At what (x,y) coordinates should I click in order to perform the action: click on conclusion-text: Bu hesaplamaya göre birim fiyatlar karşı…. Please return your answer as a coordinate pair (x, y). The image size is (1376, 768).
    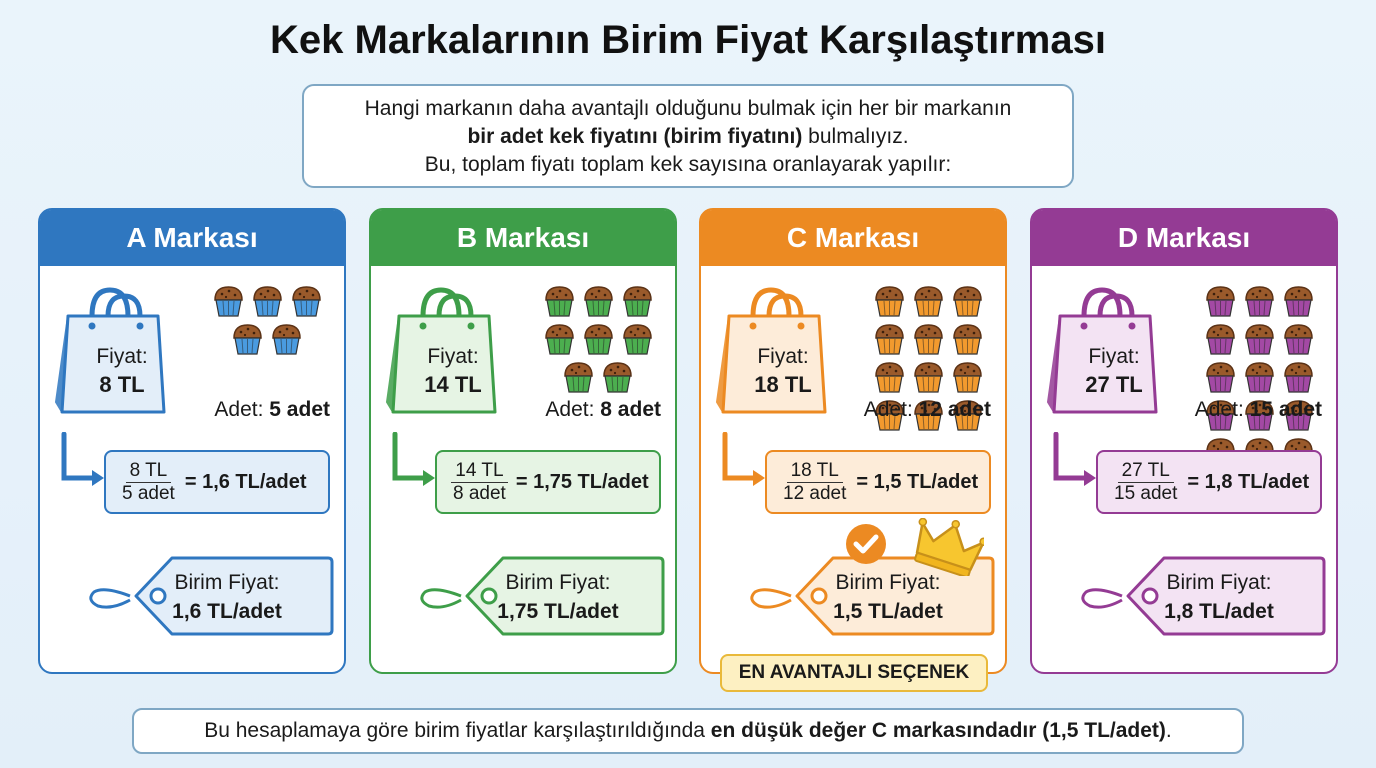
    Looking at the image, I should click on (457, 730).